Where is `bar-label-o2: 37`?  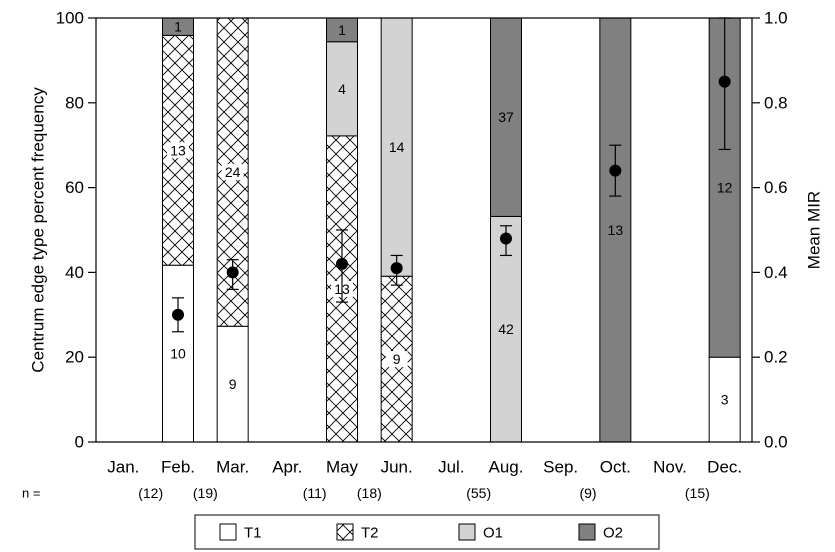 bar-label-o2: 37 is located at coordinates (506, 117).